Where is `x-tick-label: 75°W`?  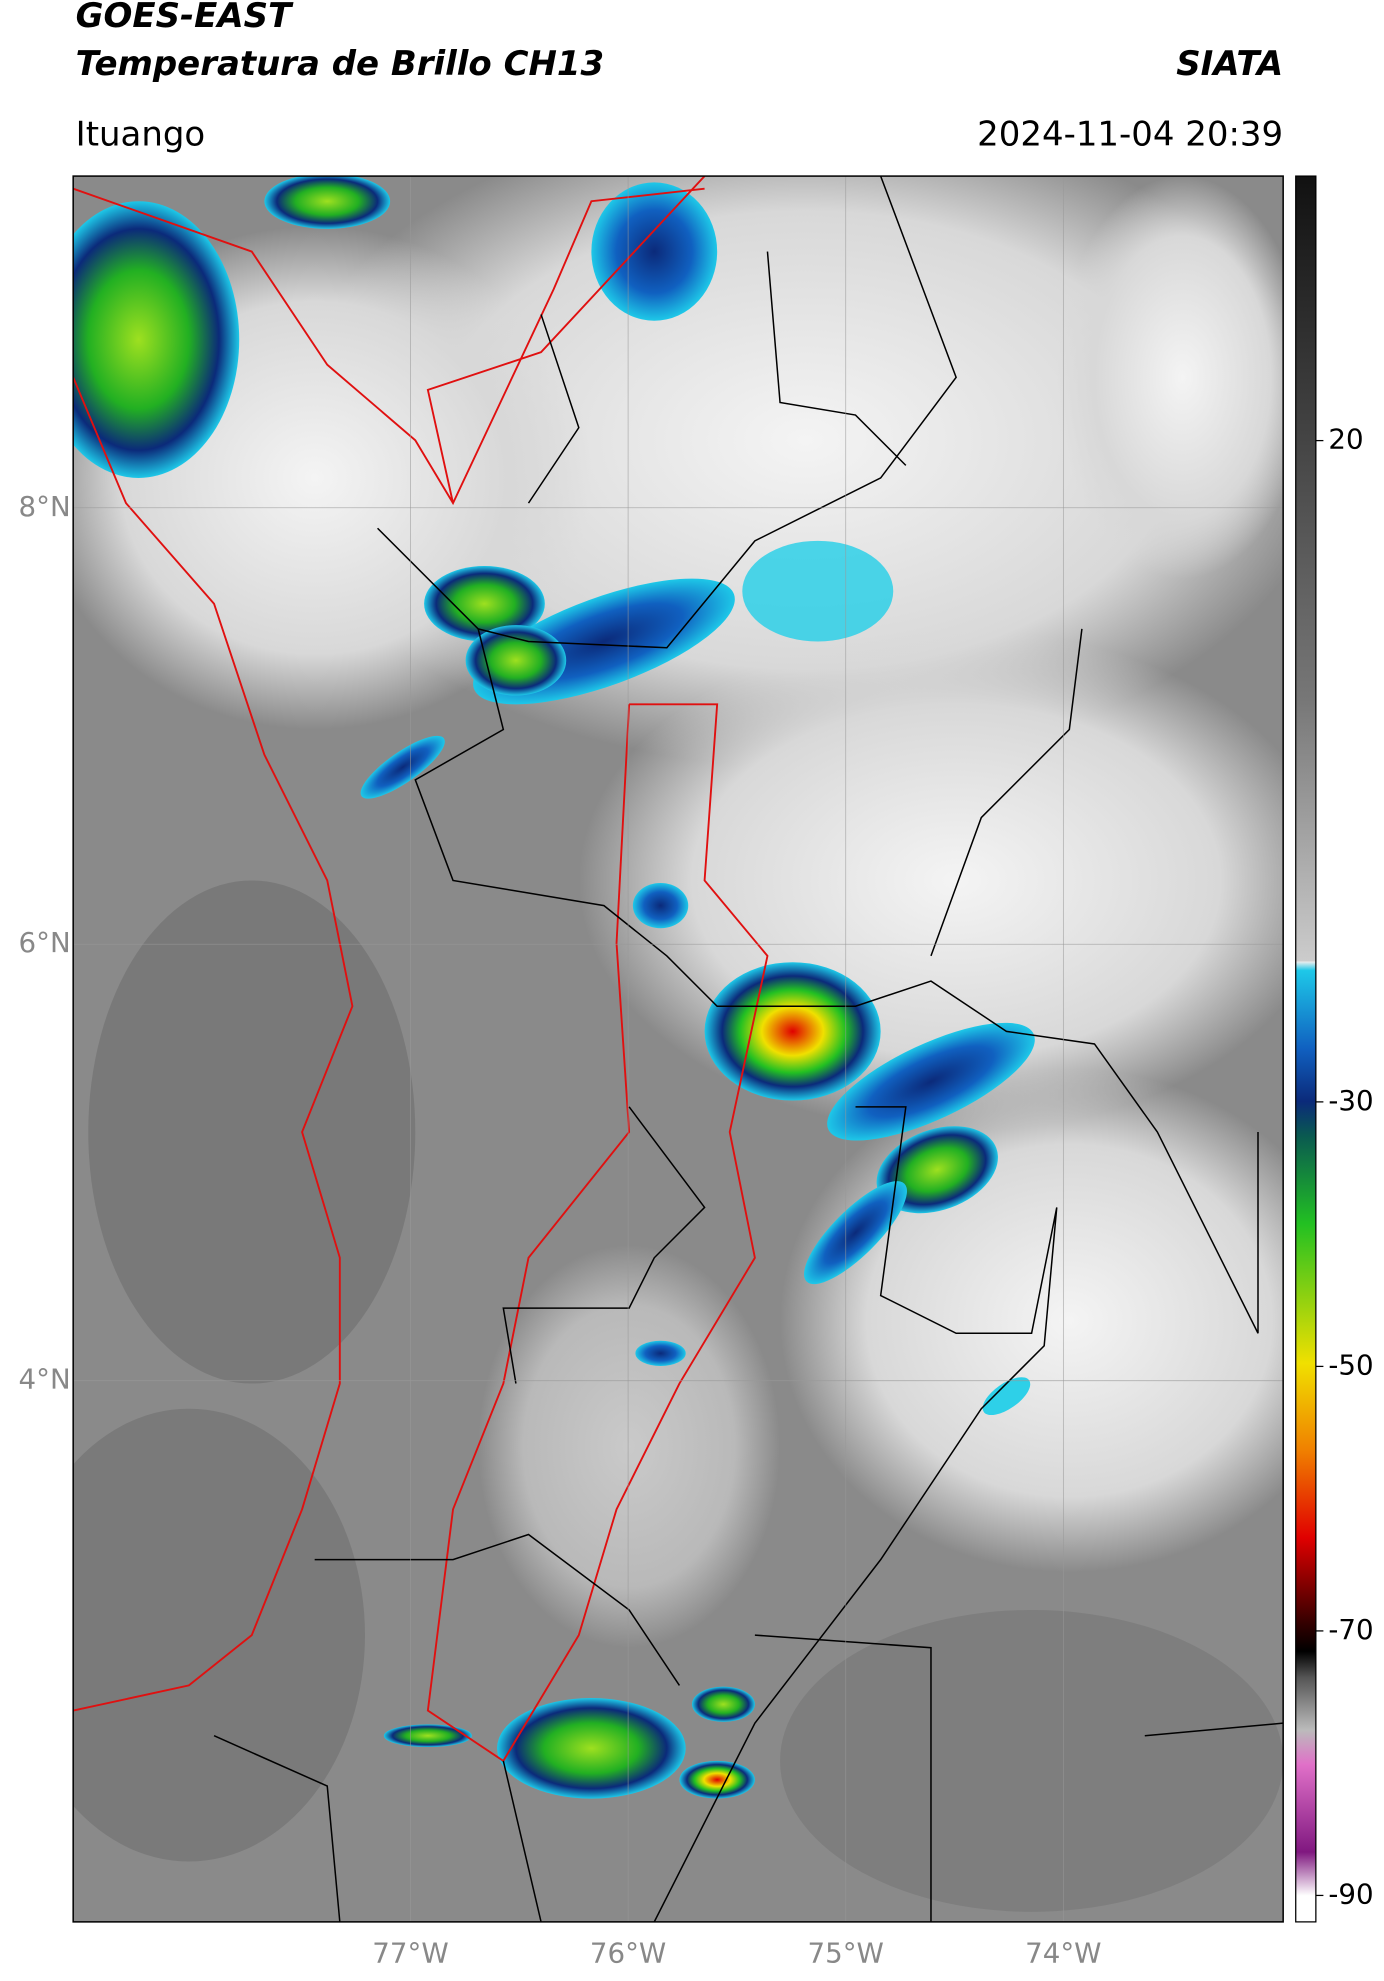
x-tick-label: 75°W is located at coordinates (846, 1953).